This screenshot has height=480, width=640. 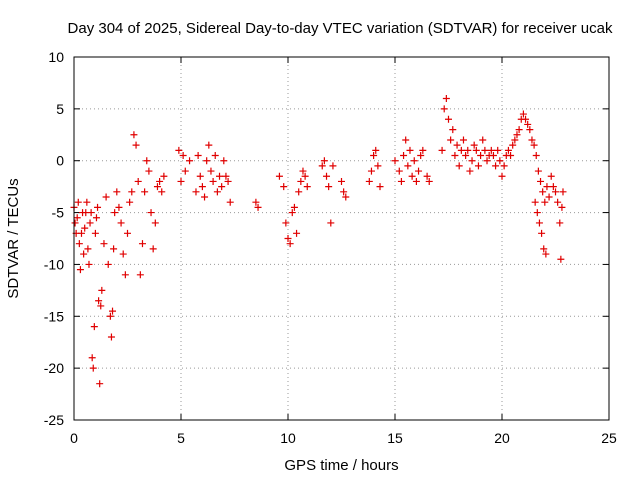 What do you see at coordinates (58, 213) in the screenshot?
I see `y-tick-label: -5` at bounding box center [58, 213].